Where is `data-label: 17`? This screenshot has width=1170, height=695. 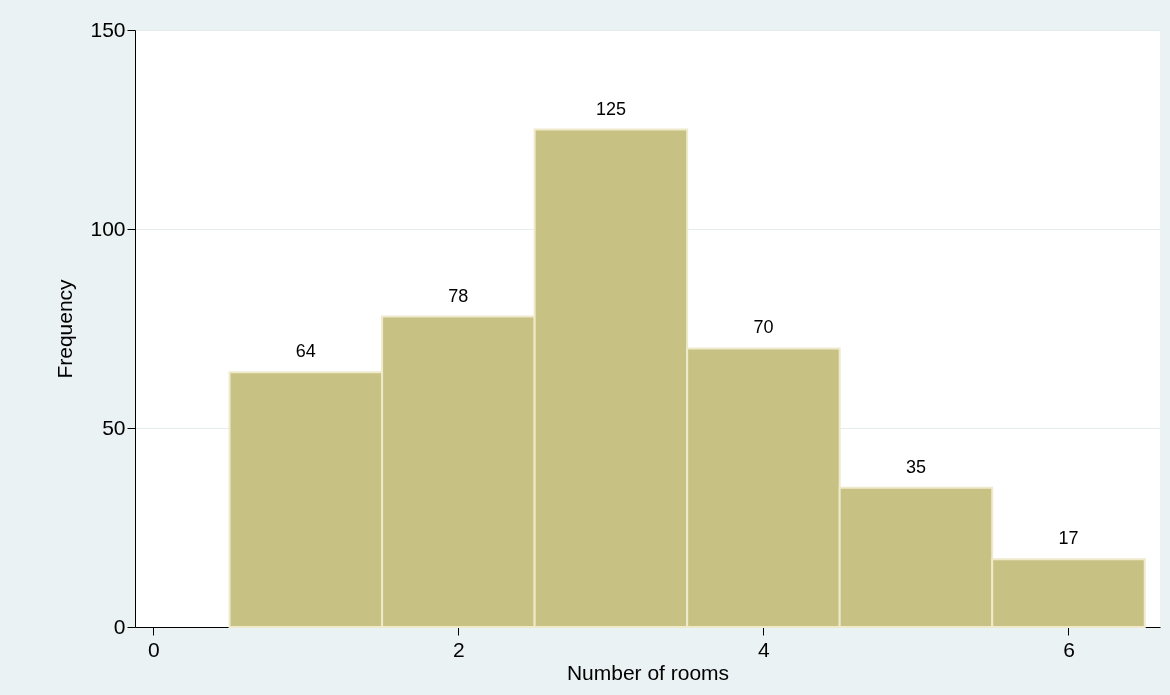 data-label: 17 is located at coordinates (1068, 538).